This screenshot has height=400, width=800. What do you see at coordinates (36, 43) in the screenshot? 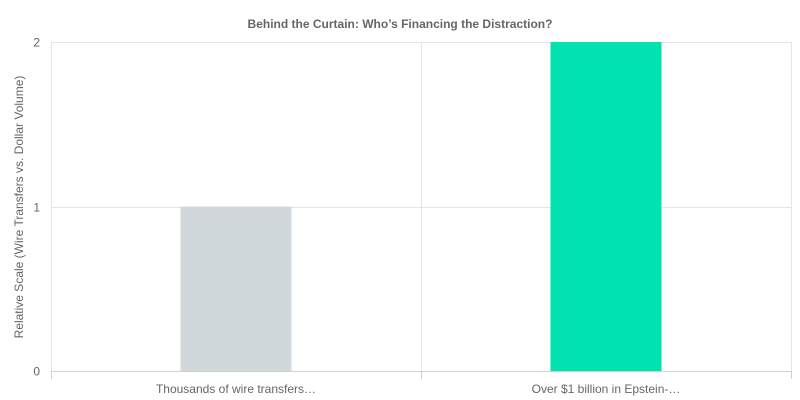
I see `y-tick-label: 2` at bounding box center [36, 43].